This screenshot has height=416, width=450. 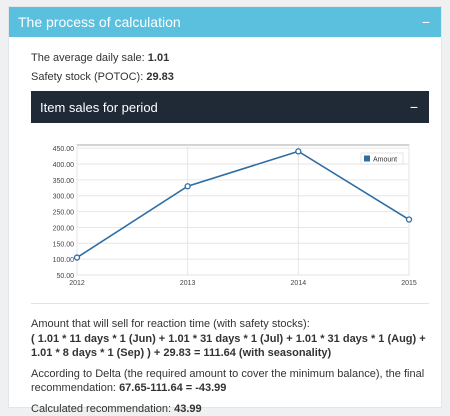 I want to click on y-tick-label: 200.00, so click(x=64, y=228).